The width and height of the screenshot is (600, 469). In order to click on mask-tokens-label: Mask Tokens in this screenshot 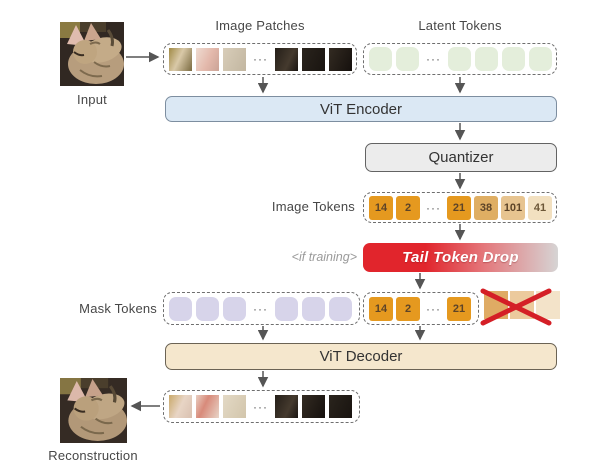, I will do `click(118, 308)`.